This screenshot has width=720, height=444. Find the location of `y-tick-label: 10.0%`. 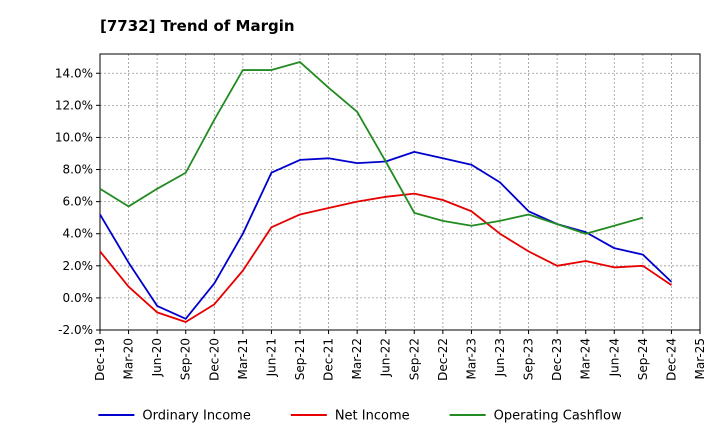

y-tick-label: 10.0% is located at coordinates (74, 137).